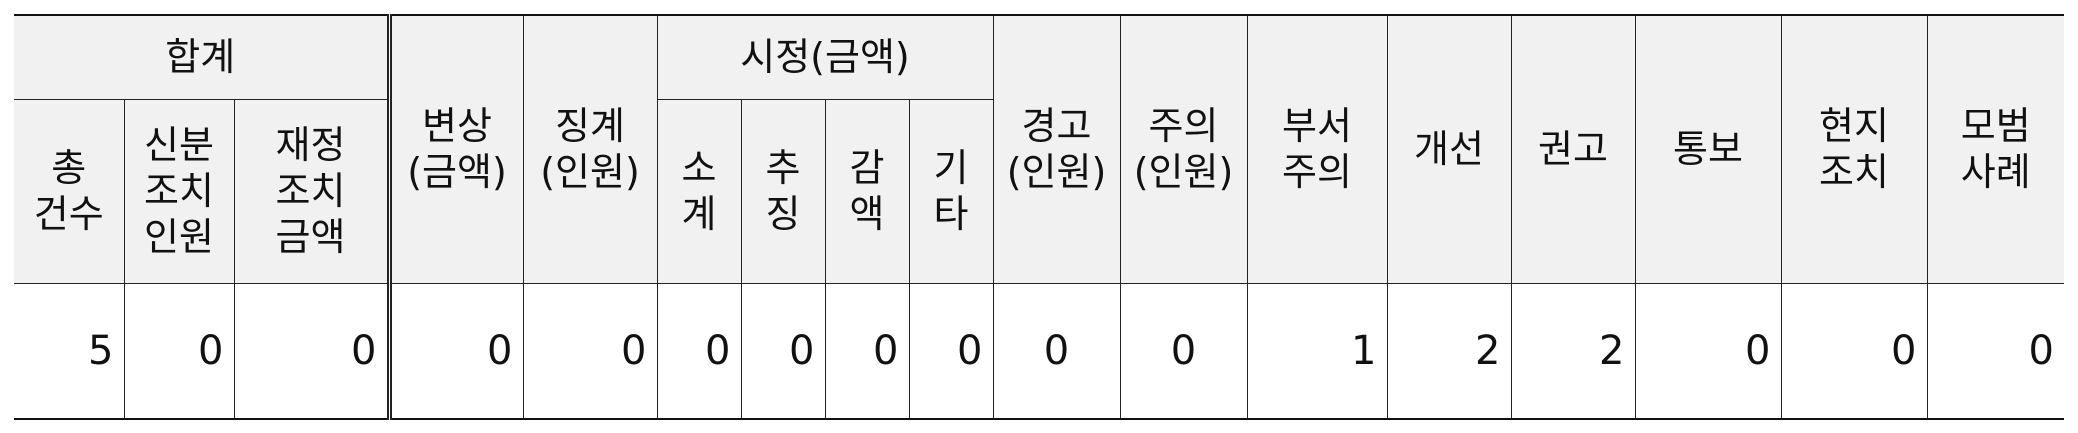 This screenshot has width=2078, height=433. Describe the element at coordinates (311, 350) in the screenshot. I see `cell-finance-action: 0` at that location.